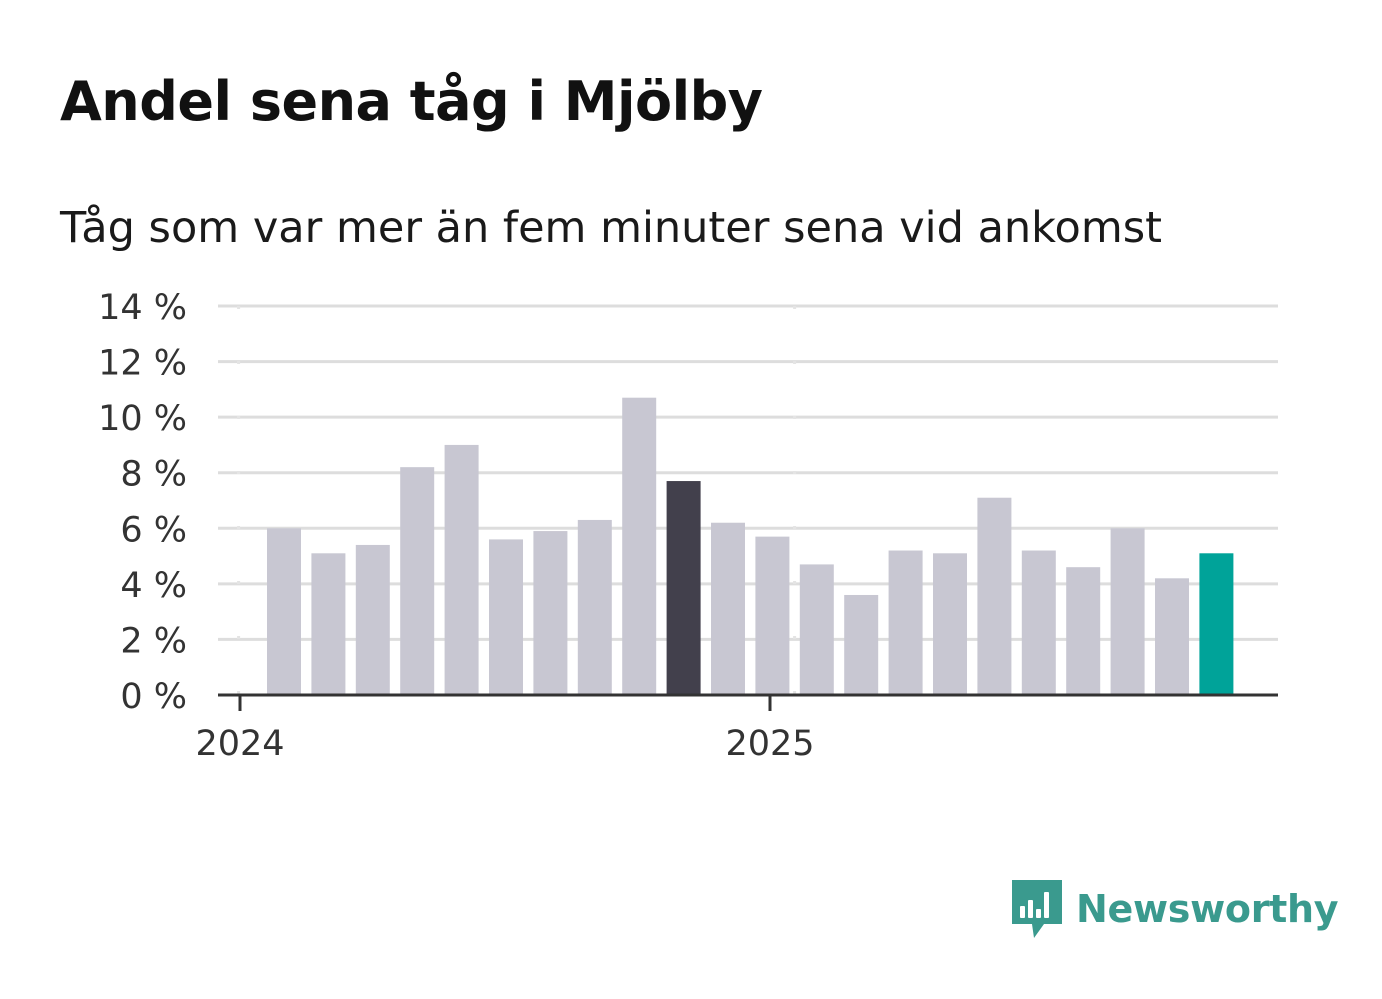  I want to click on x-tick-label: 2024, so click(239, 744).